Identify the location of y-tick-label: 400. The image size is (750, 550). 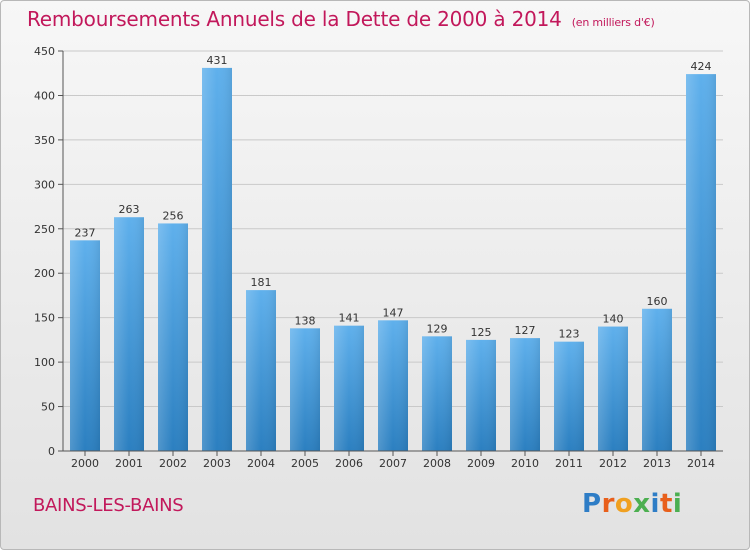
(44, 95).